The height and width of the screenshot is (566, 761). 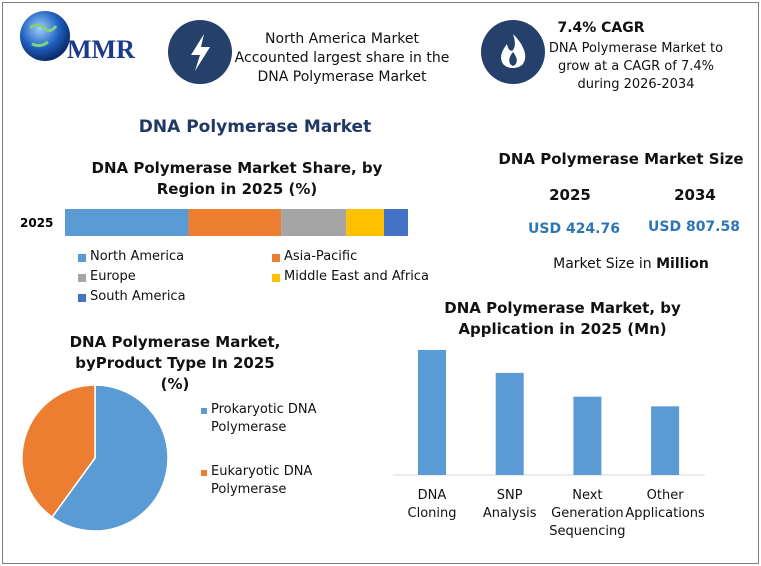 I want to click on highlight-line: grow at a CAGR of 7.4%, so click(x=636, y=66).